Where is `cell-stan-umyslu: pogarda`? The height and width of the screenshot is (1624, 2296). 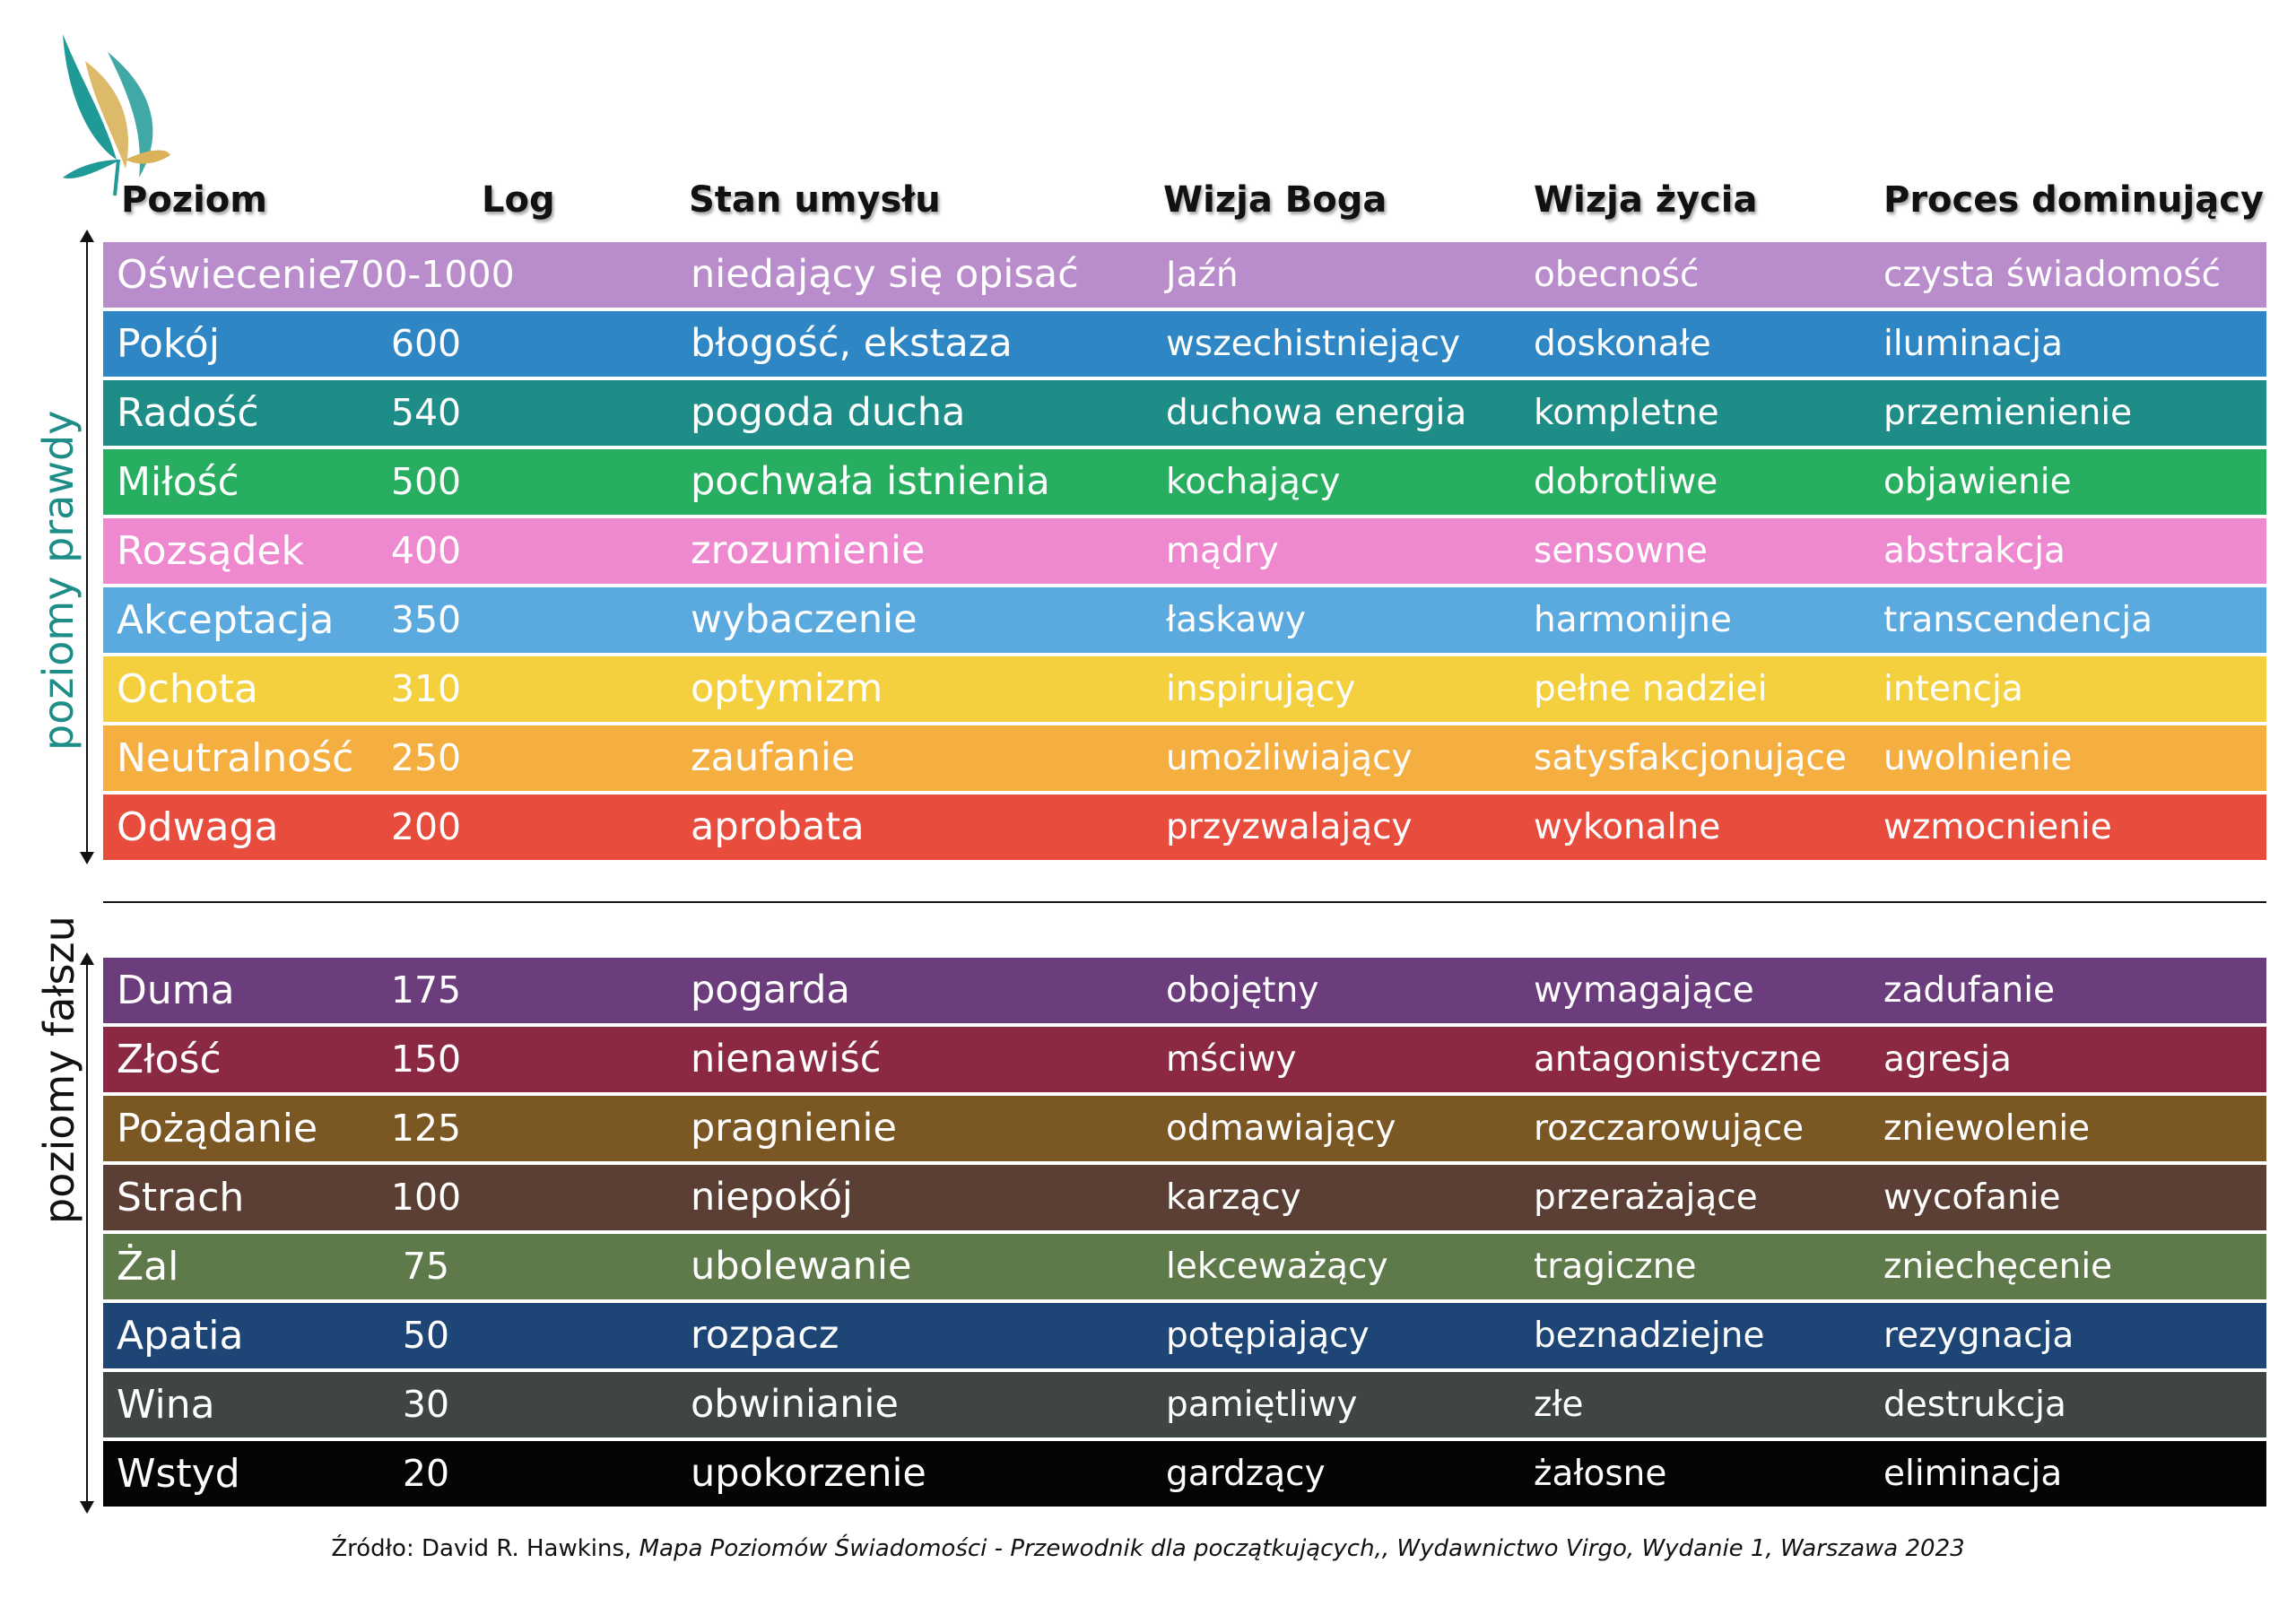
cell-stan-umyslu: pogarda is located at coordinates (770, 990).